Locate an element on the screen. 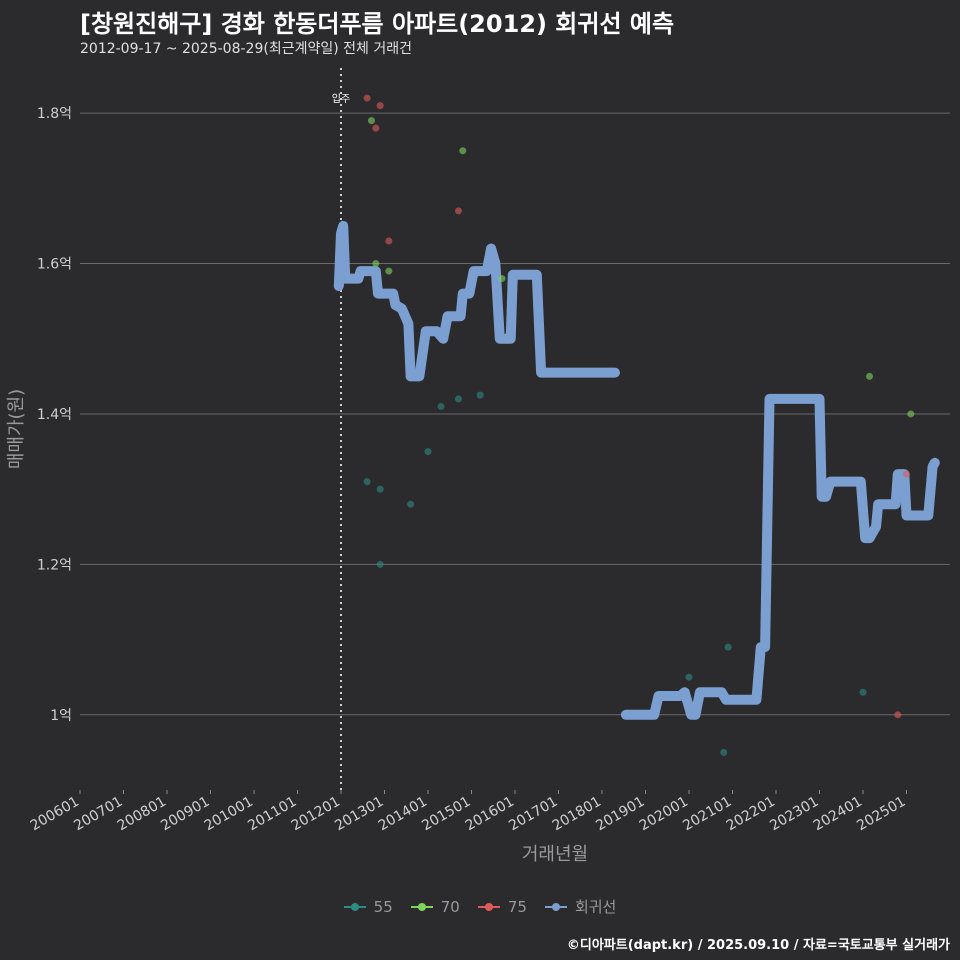 The image size is (960, 960). y-tick-label: 1.2억 is located at coordinates (54, 565).